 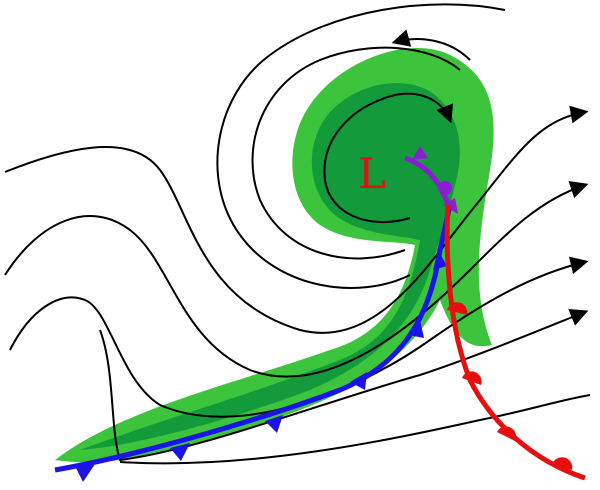 What do you see at coordinates (431, 45) in the screenshot?
I see `streamline-arrow-top` at bounding box center [431, 45].